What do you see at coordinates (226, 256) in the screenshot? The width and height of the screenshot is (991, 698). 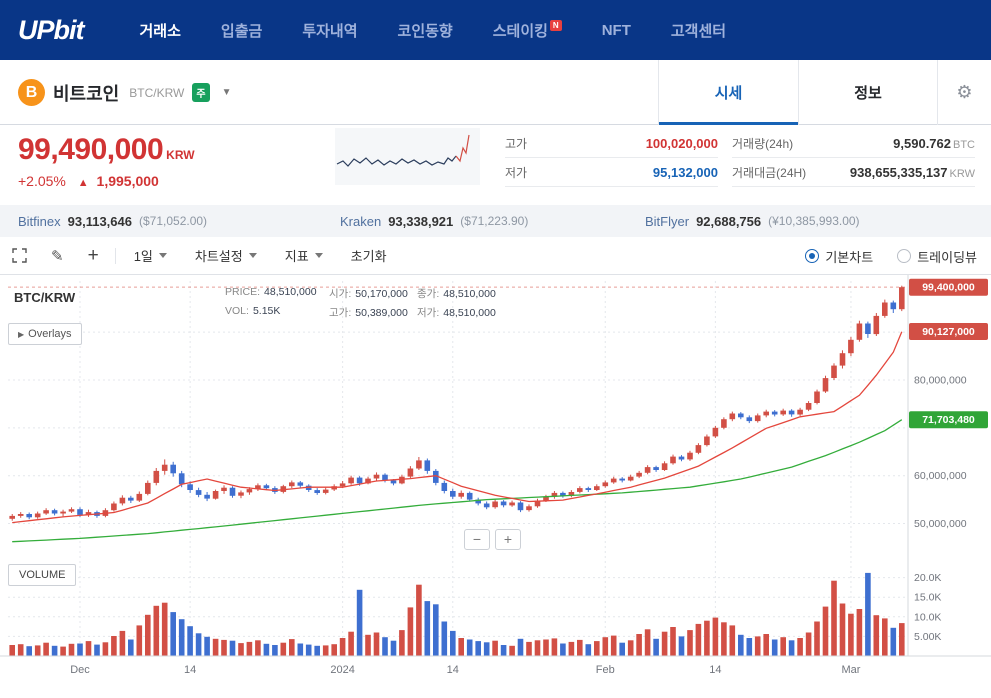 I see `chart-settings-dropdown: 차트설정` at bounding box center [226, 256].